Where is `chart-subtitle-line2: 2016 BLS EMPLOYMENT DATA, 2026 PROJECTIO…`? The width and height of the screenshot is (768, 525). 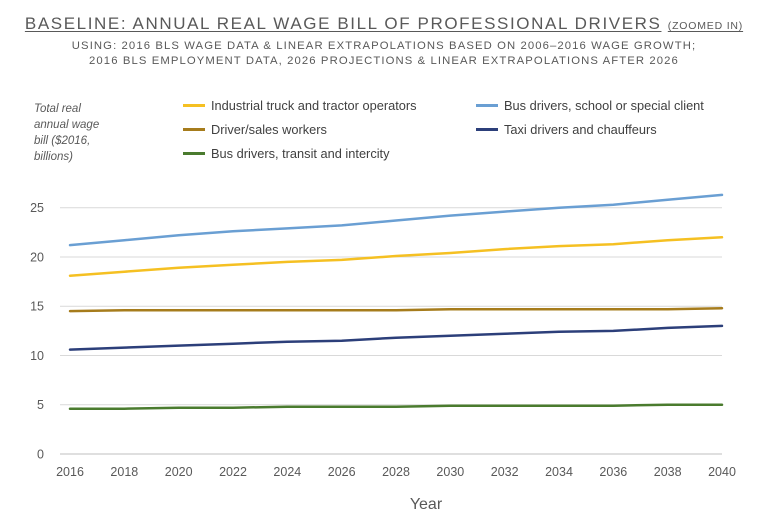
chart-subtitle-line2: 2016 BLS EMPLOYMENT DATA, 2026 PROJECTIO… is located at coordinates (384, 61).